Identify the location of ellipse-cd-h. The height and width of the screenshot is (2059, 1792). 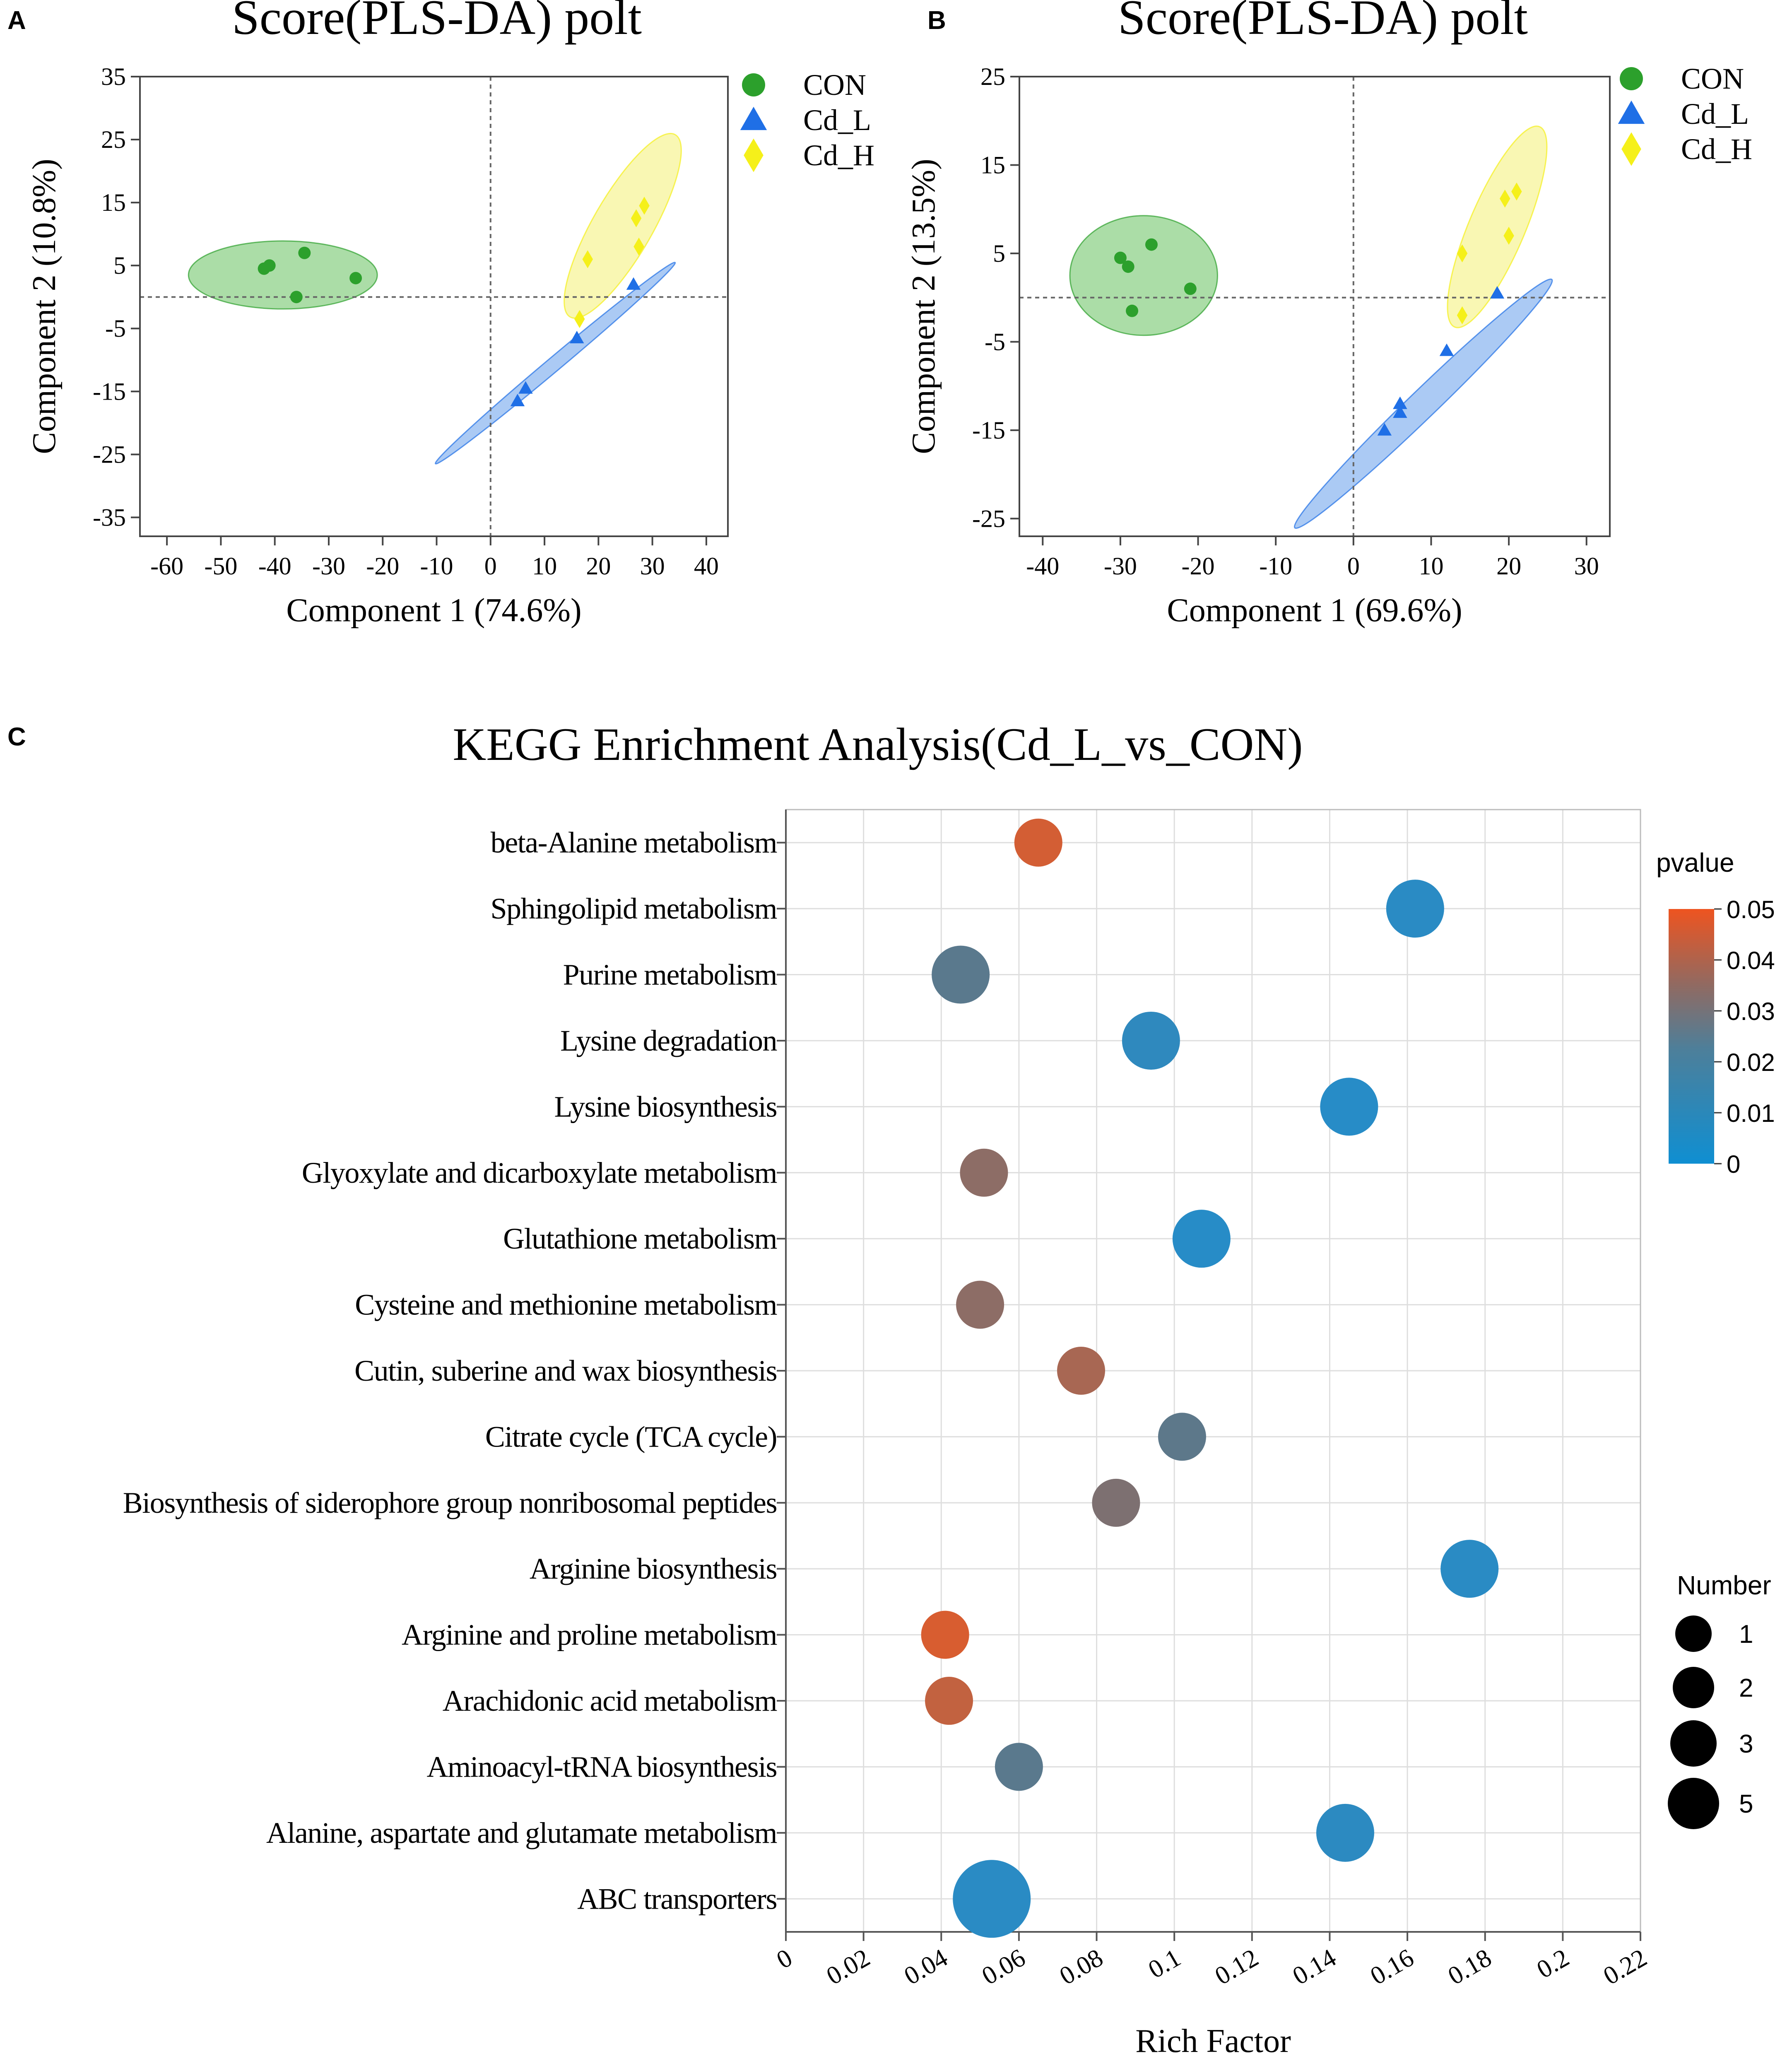
(1497, 226).